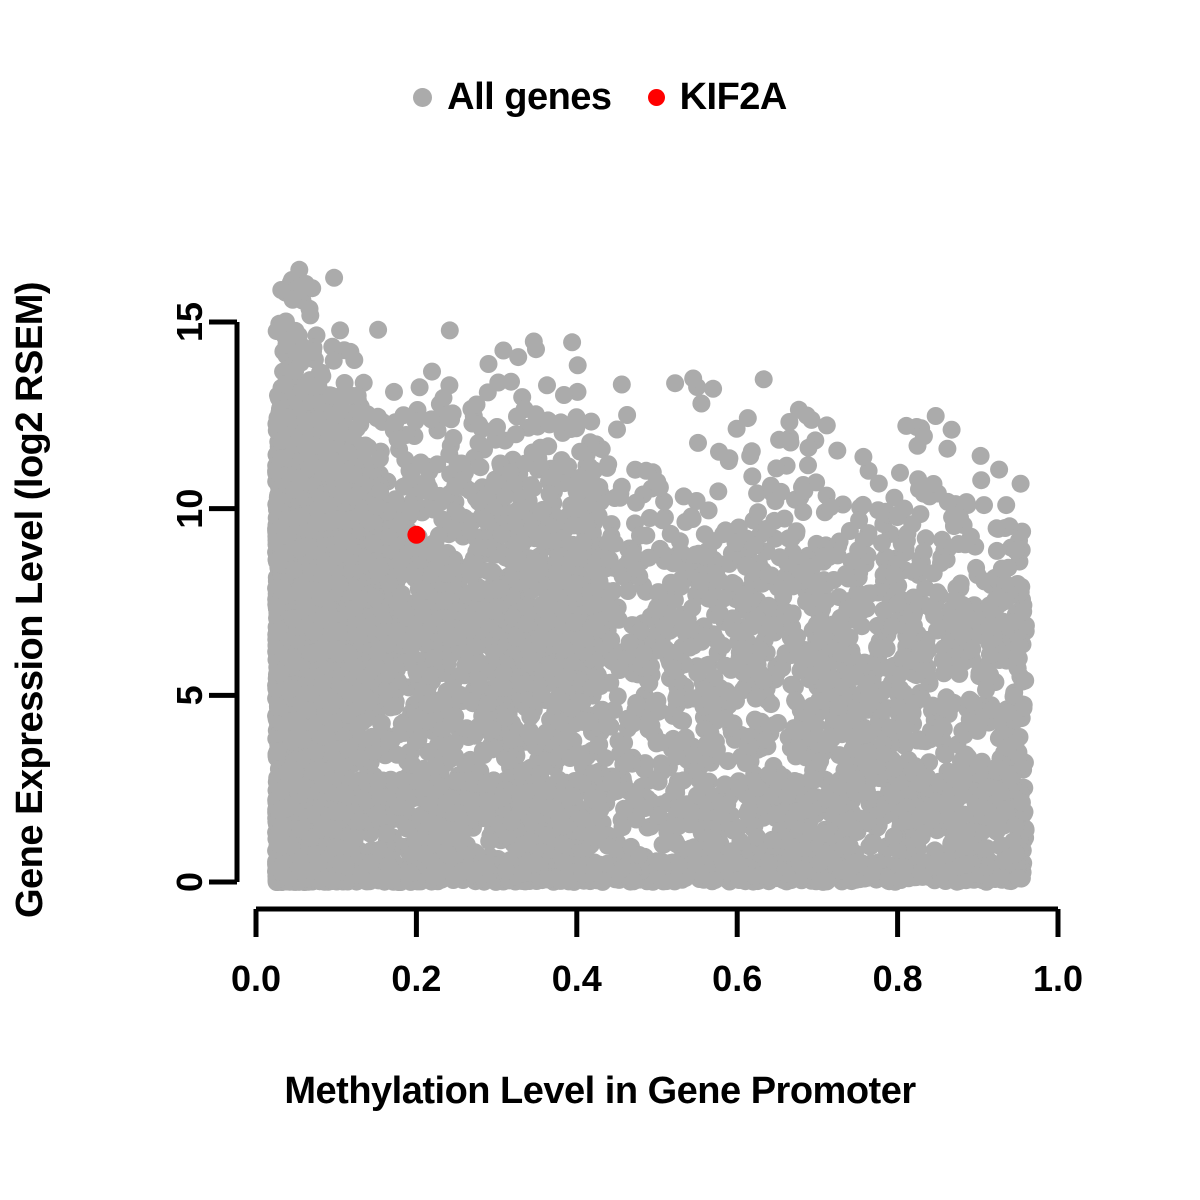 This screenshot has width=1200, height=1200. I want to click on legend-entry-kif2a: KIF2A, so click(717, 97).